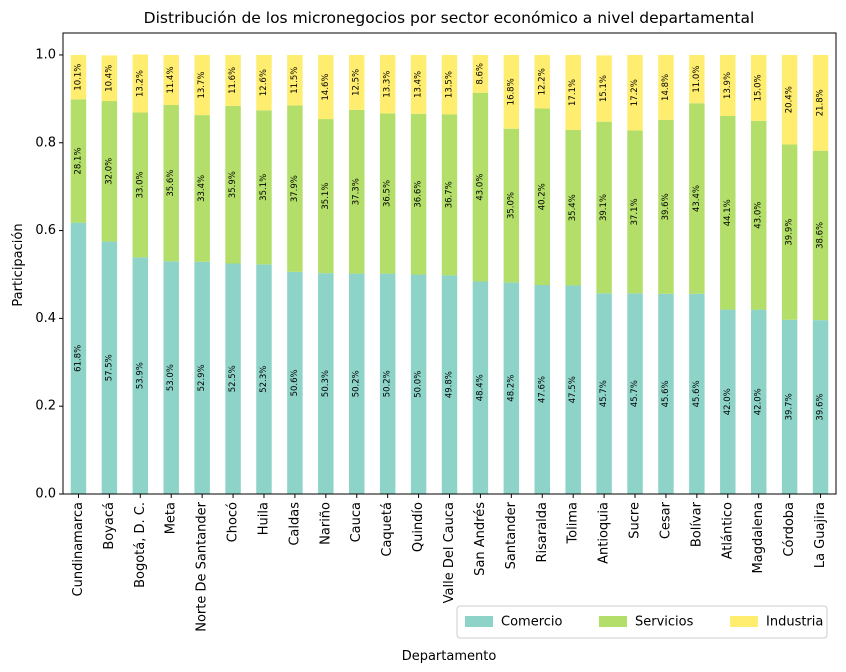 The width and height of the screenshot is (846, 672). Describe the element at coordinates (542, 389) in the screenshot. I see `data-label-comercio-15: 47.6%` at that location.